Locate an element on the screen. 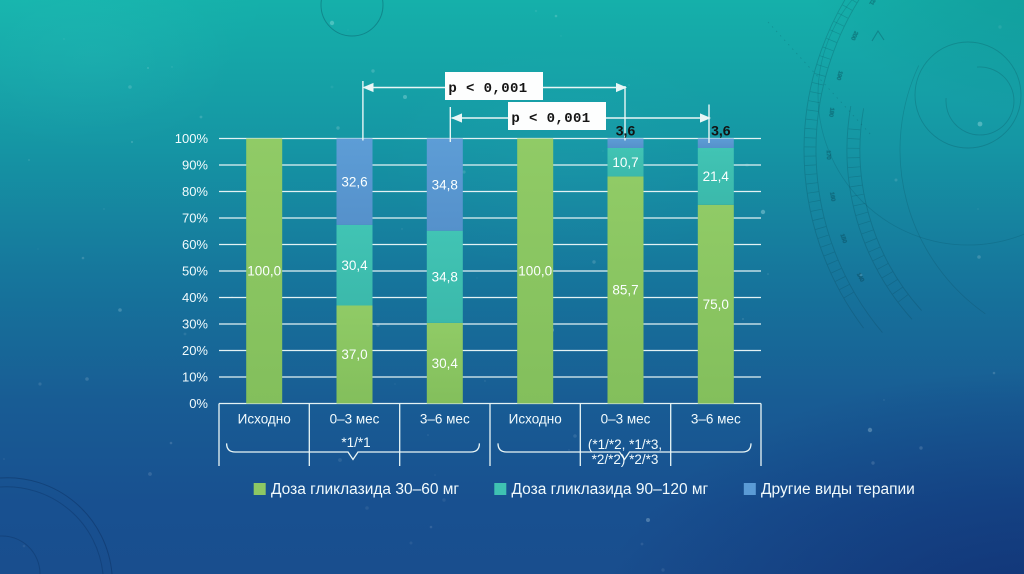 The image size is (1024, 574). svg-text: 160 is located at coordinates (832, 197).